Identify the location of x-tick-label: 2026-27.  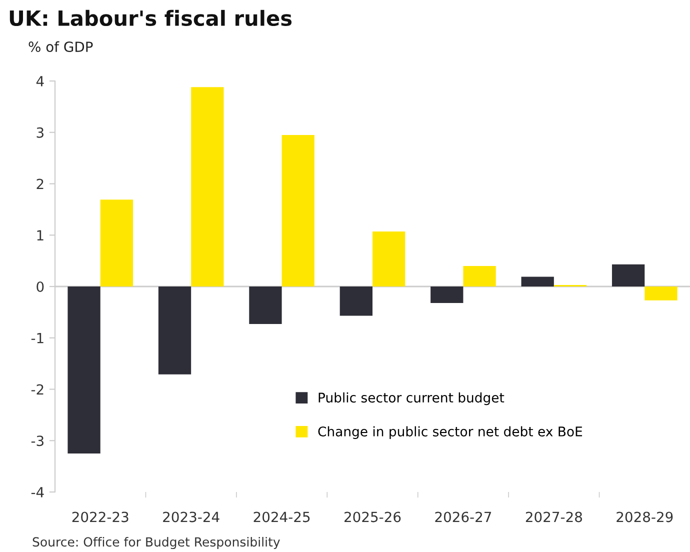
(463, 517).